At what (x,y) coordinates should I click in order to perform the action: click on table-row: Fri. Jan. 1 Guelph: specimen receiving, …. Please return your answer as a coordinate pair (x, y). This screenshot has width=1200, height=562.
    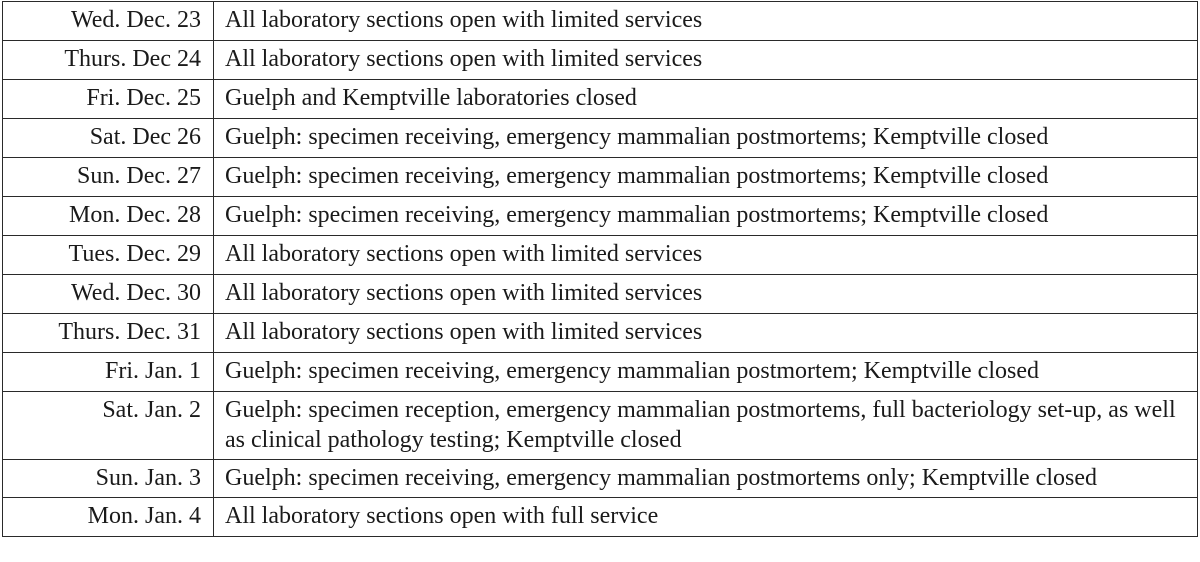
    Looking at the image, I should click on (600, 372).